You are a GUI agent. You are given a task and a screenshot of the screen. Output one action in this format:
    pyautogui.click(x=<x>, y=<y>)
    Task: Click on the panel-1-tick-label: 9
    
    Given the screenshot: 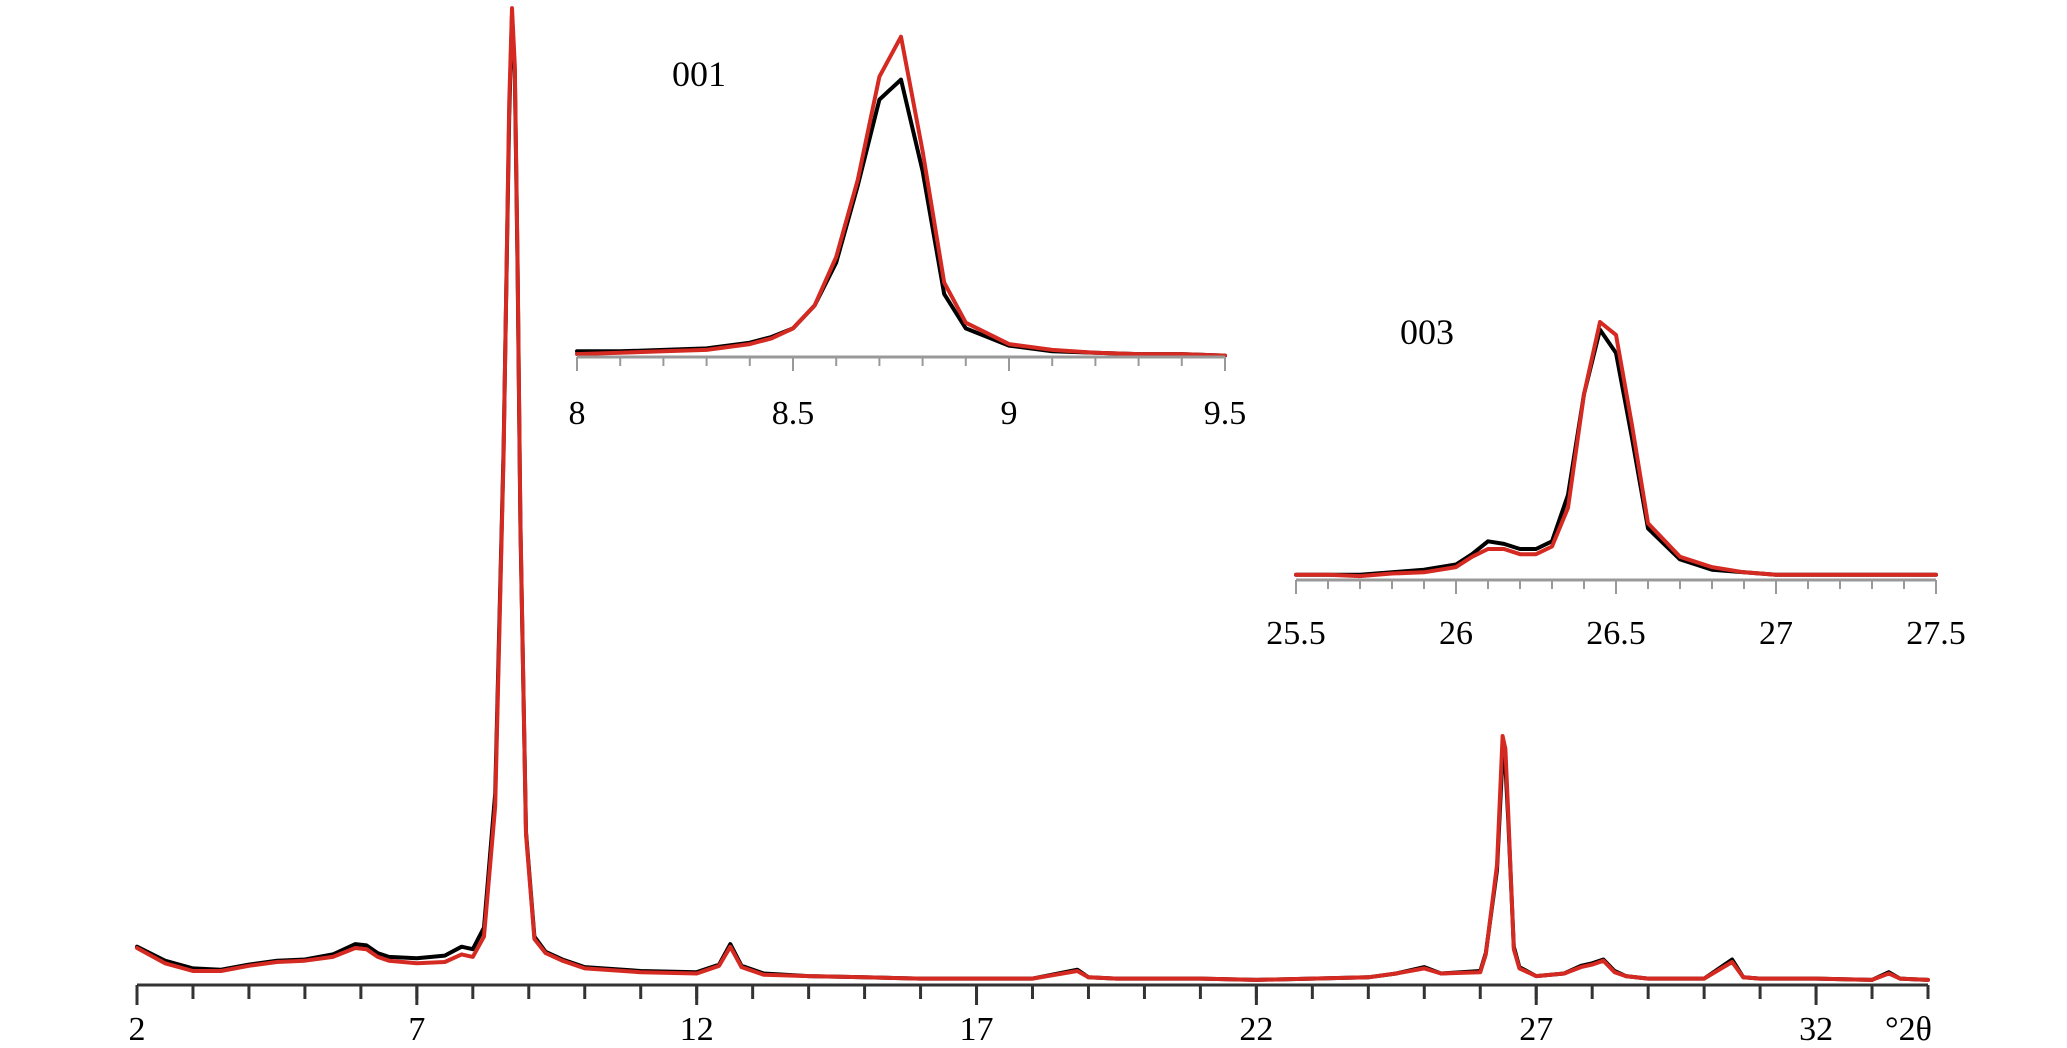 What is the action you would take?
    pyautogui.click(x=1009, y=413)
    